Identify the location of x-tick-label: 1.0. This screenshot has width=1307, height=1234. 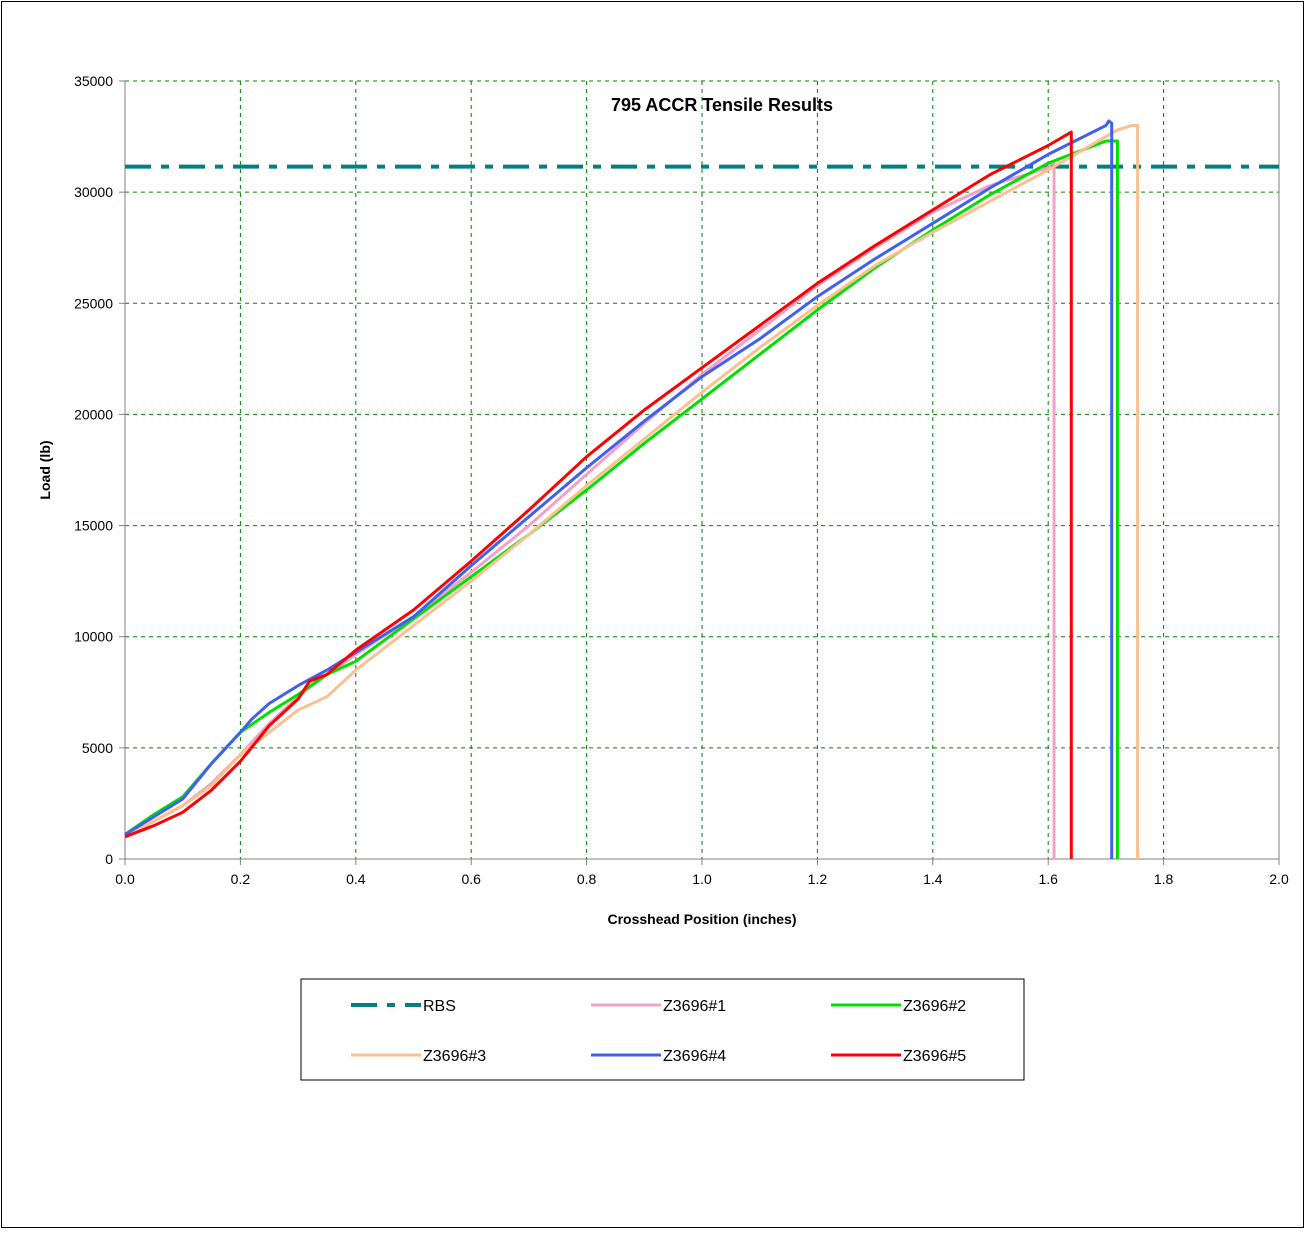
(702, 879).